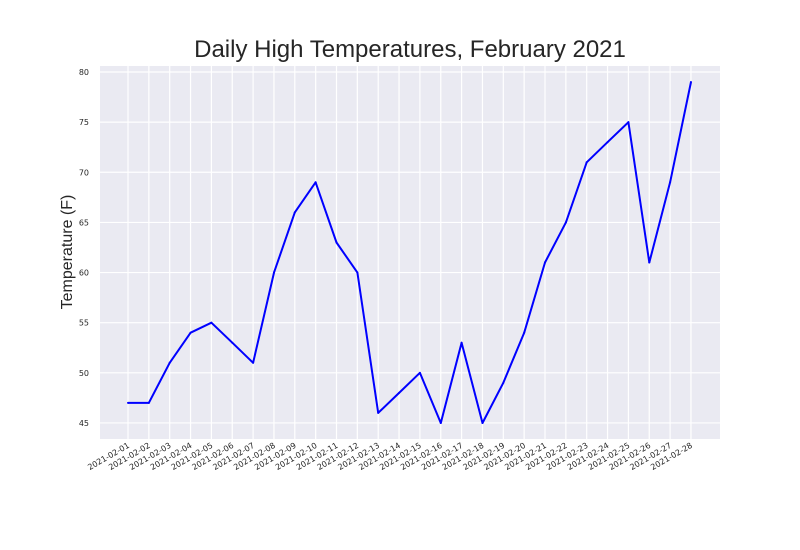 The width and height of the screenshot is (800, 550). What do you see at coordinates (84, 172) in the screenshot?
I see `y-tick-label: 70` at bounding box center [84, 172].